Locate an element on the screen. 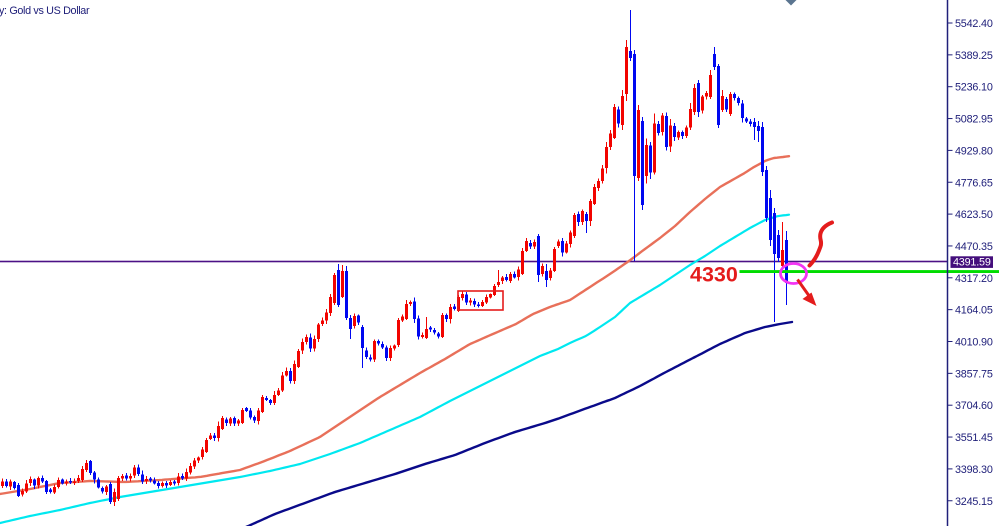  svg-text: 4010.90 is located at coordinates (974, 343).